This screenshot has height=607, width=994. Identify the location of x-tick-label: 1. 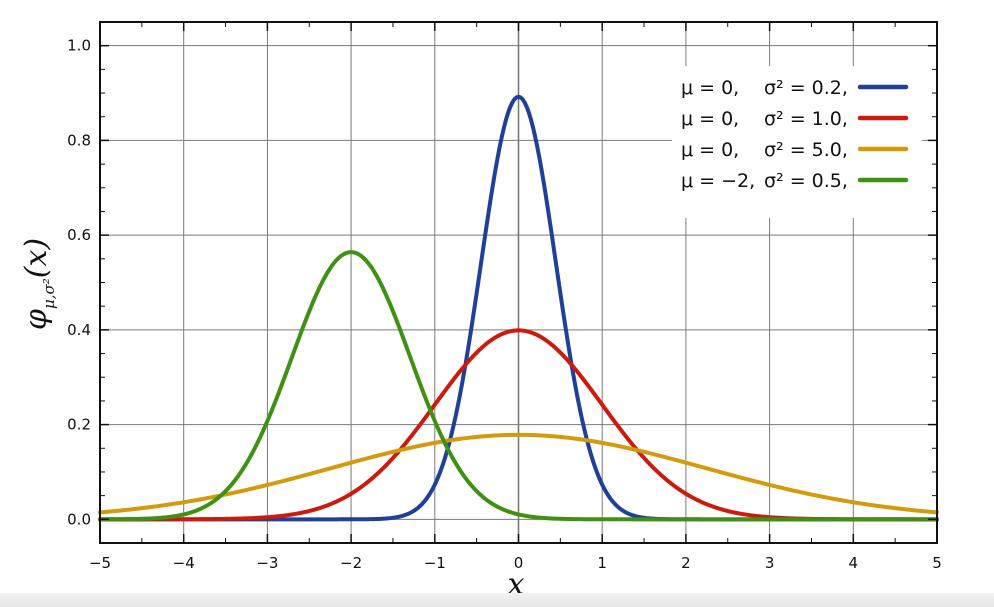
(602, 563).